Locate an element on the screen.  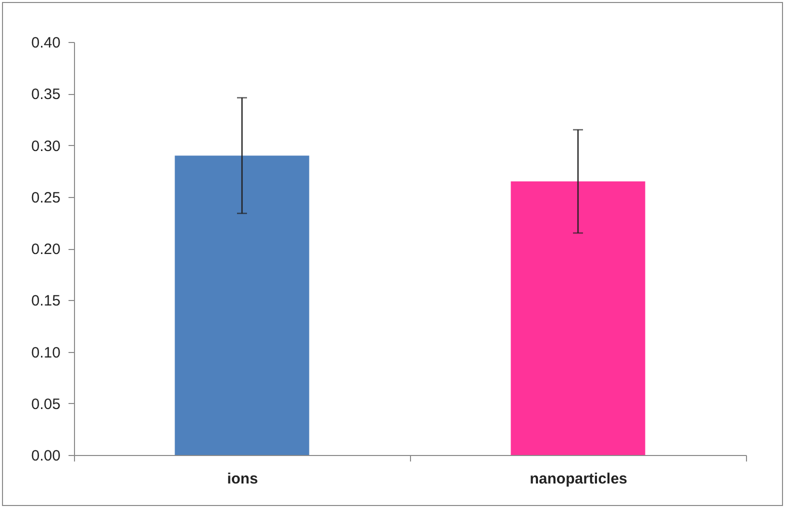
y-tick-label: 0.20 is located at coordinates (45, 249).